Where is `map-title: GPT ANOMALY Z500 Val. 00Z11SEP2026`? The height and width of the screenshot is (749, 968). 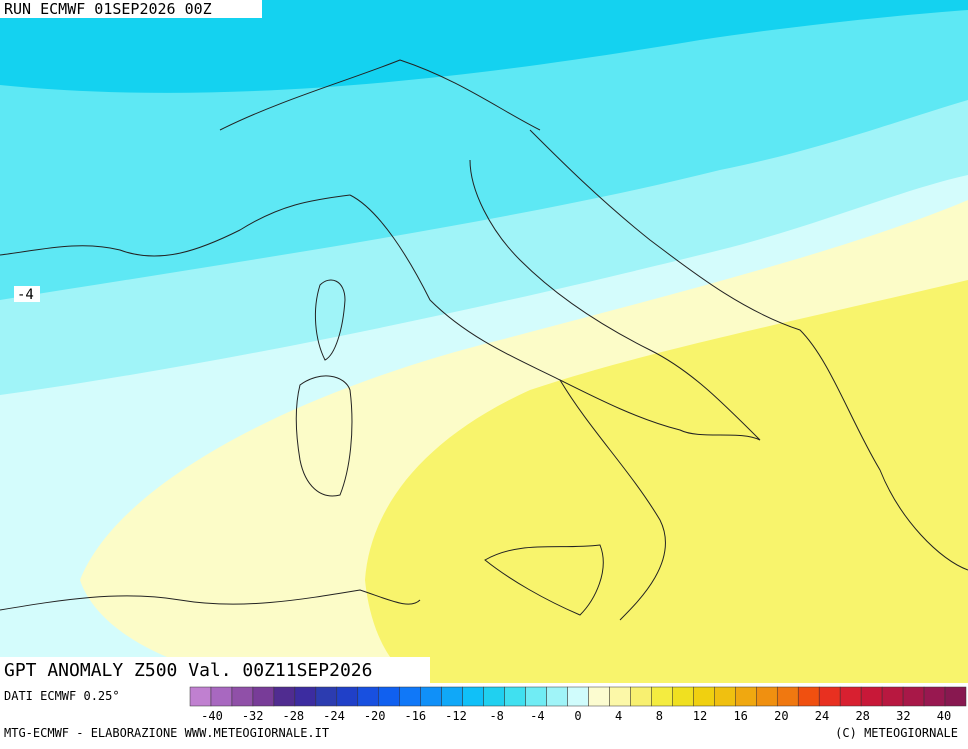 map-title: GPT ANOMALY Z500 Val. 00Z11SEP2026 is located at coordinates (188, 670).